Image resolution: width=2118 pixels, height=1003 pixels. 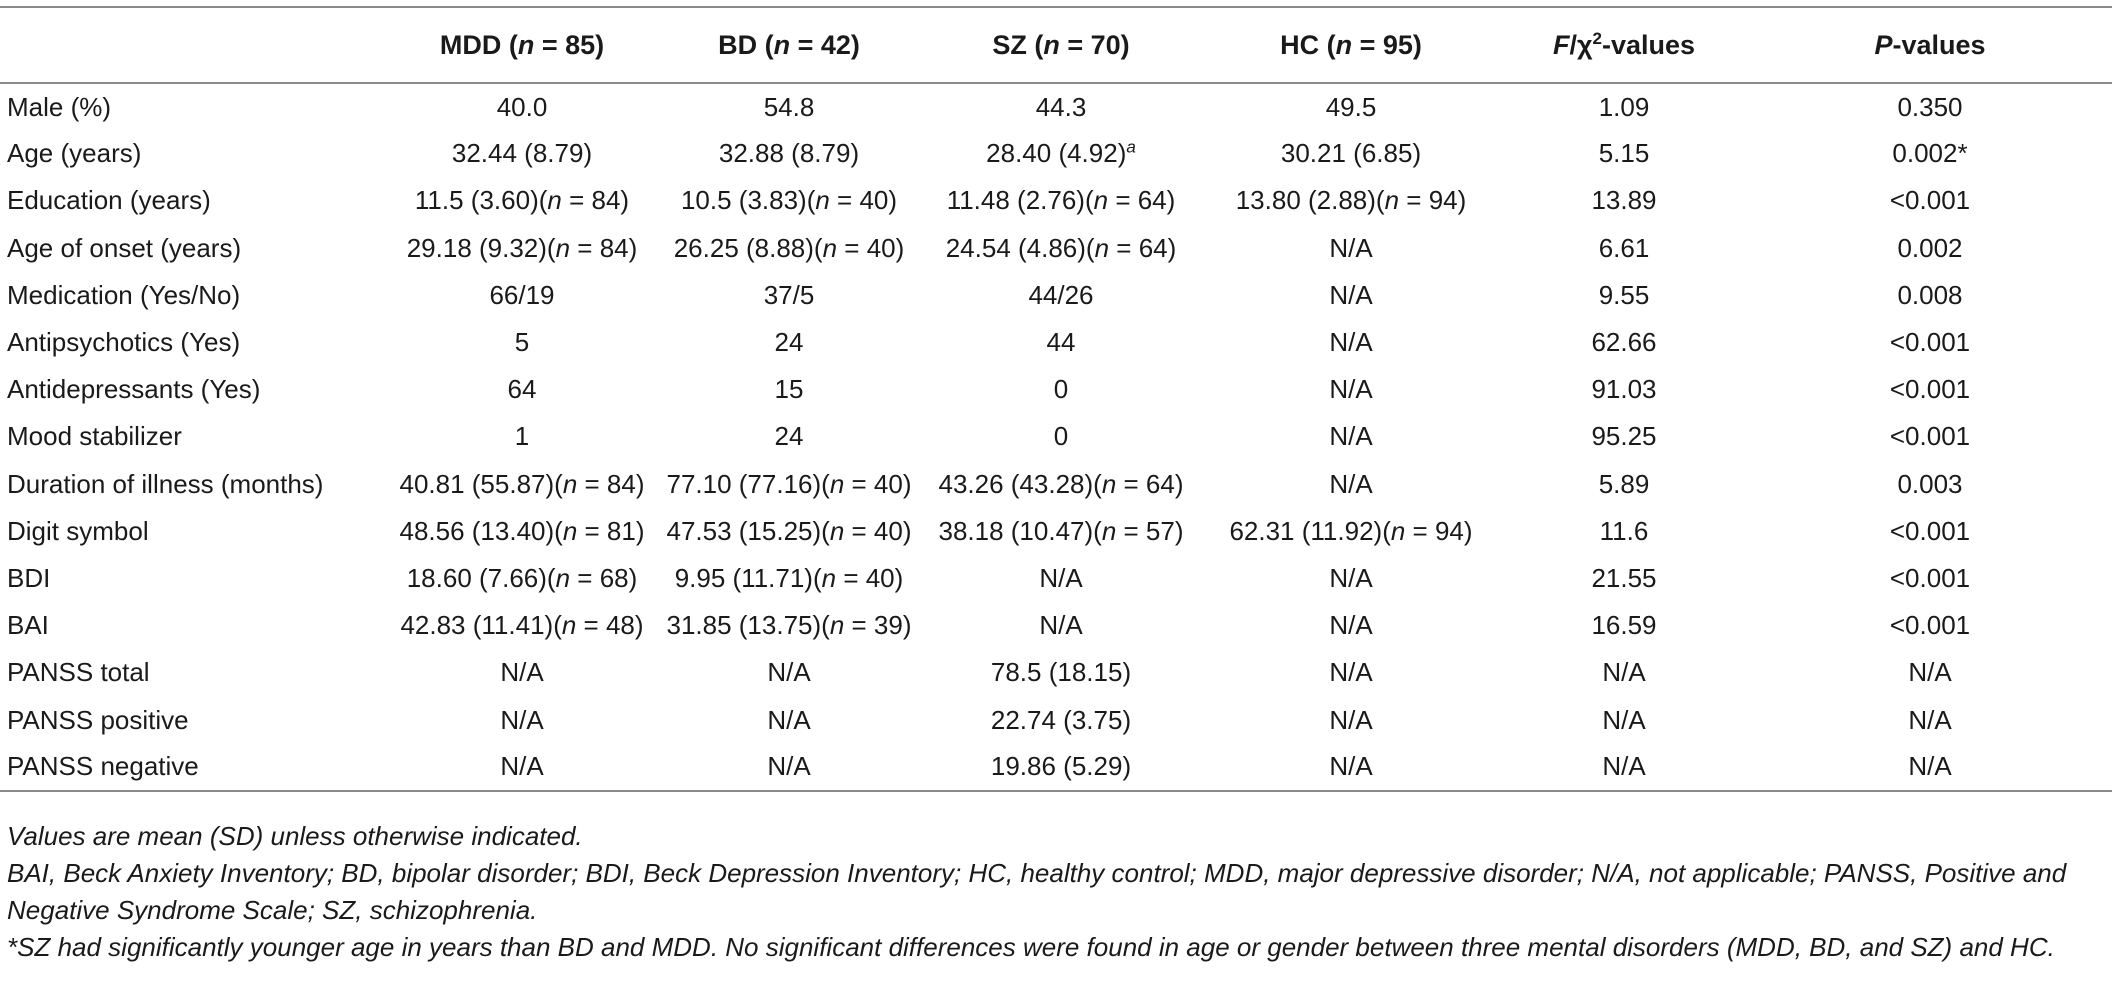 What do you see at coordinates (1351, 530) in the screenshot?
I see `cell-hc: 62.31 (11.92)(n = 94)` at bounding box center [1351, 530].